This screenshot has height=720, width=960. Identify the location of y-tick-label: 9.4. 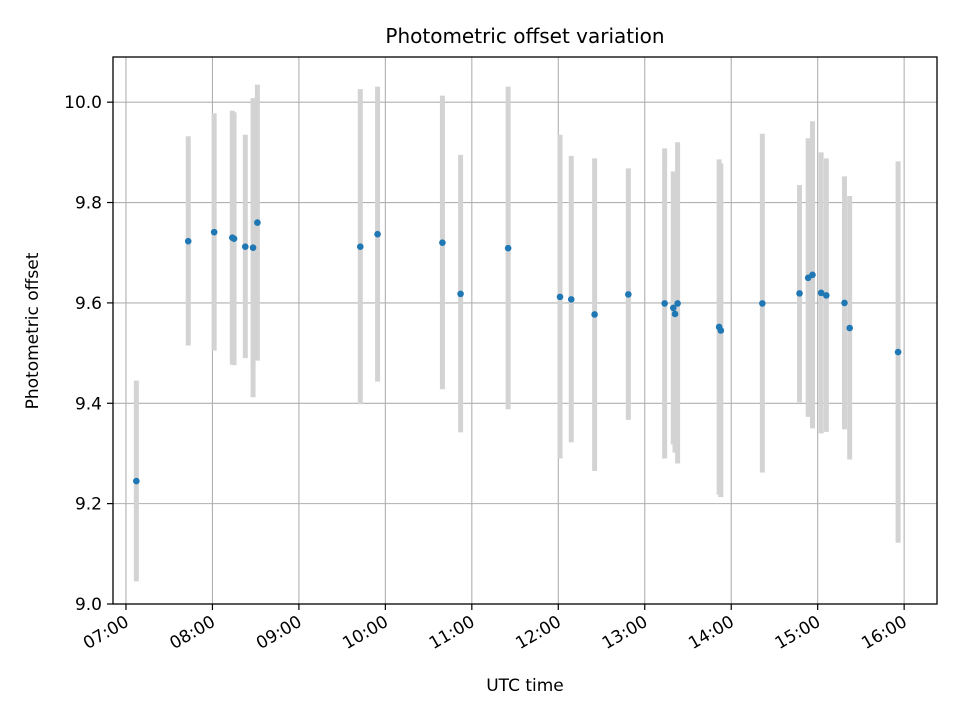
(88, 404).